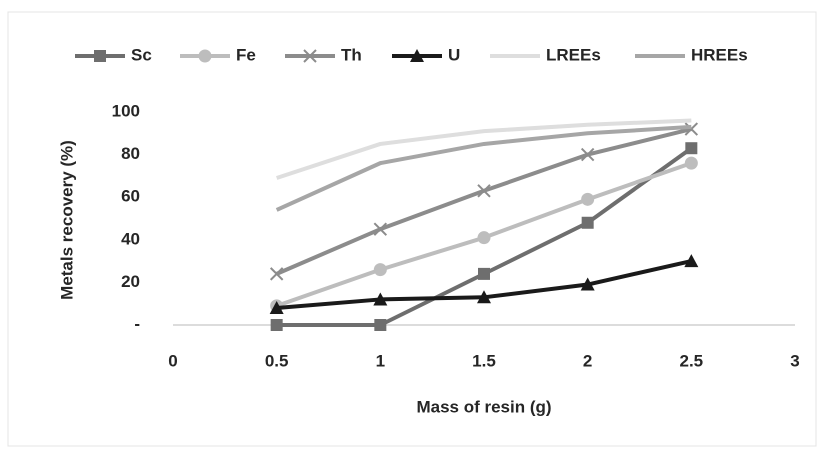  What do you see at coordinates (794, 360) in the screenshot?
I see `x-tick-label: 3` at bounding box center [794, 360].